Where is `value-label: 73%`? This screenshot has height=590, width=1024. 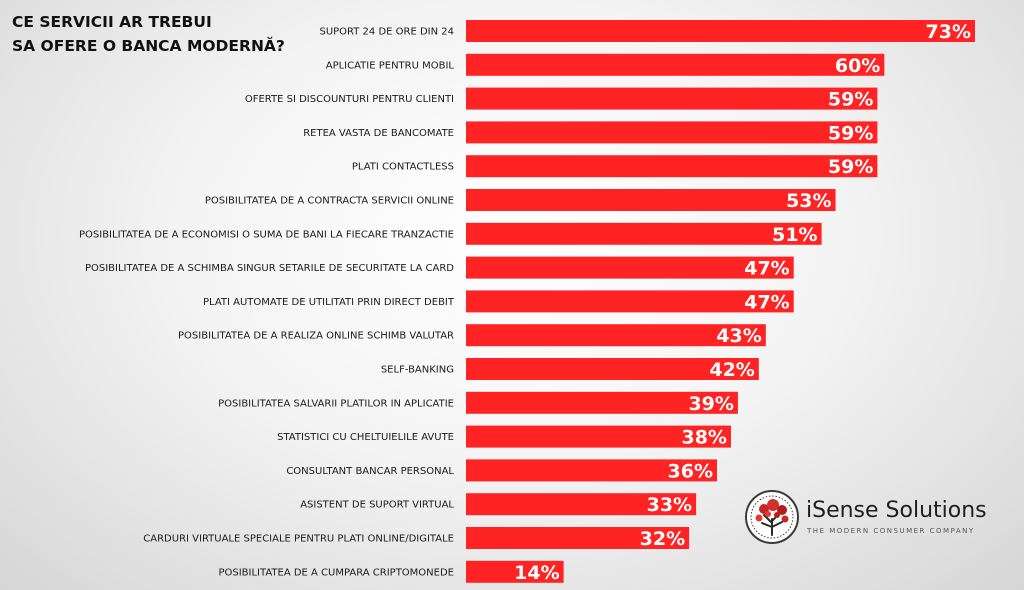 value-label: 73% is located at coordinates (948, 32).